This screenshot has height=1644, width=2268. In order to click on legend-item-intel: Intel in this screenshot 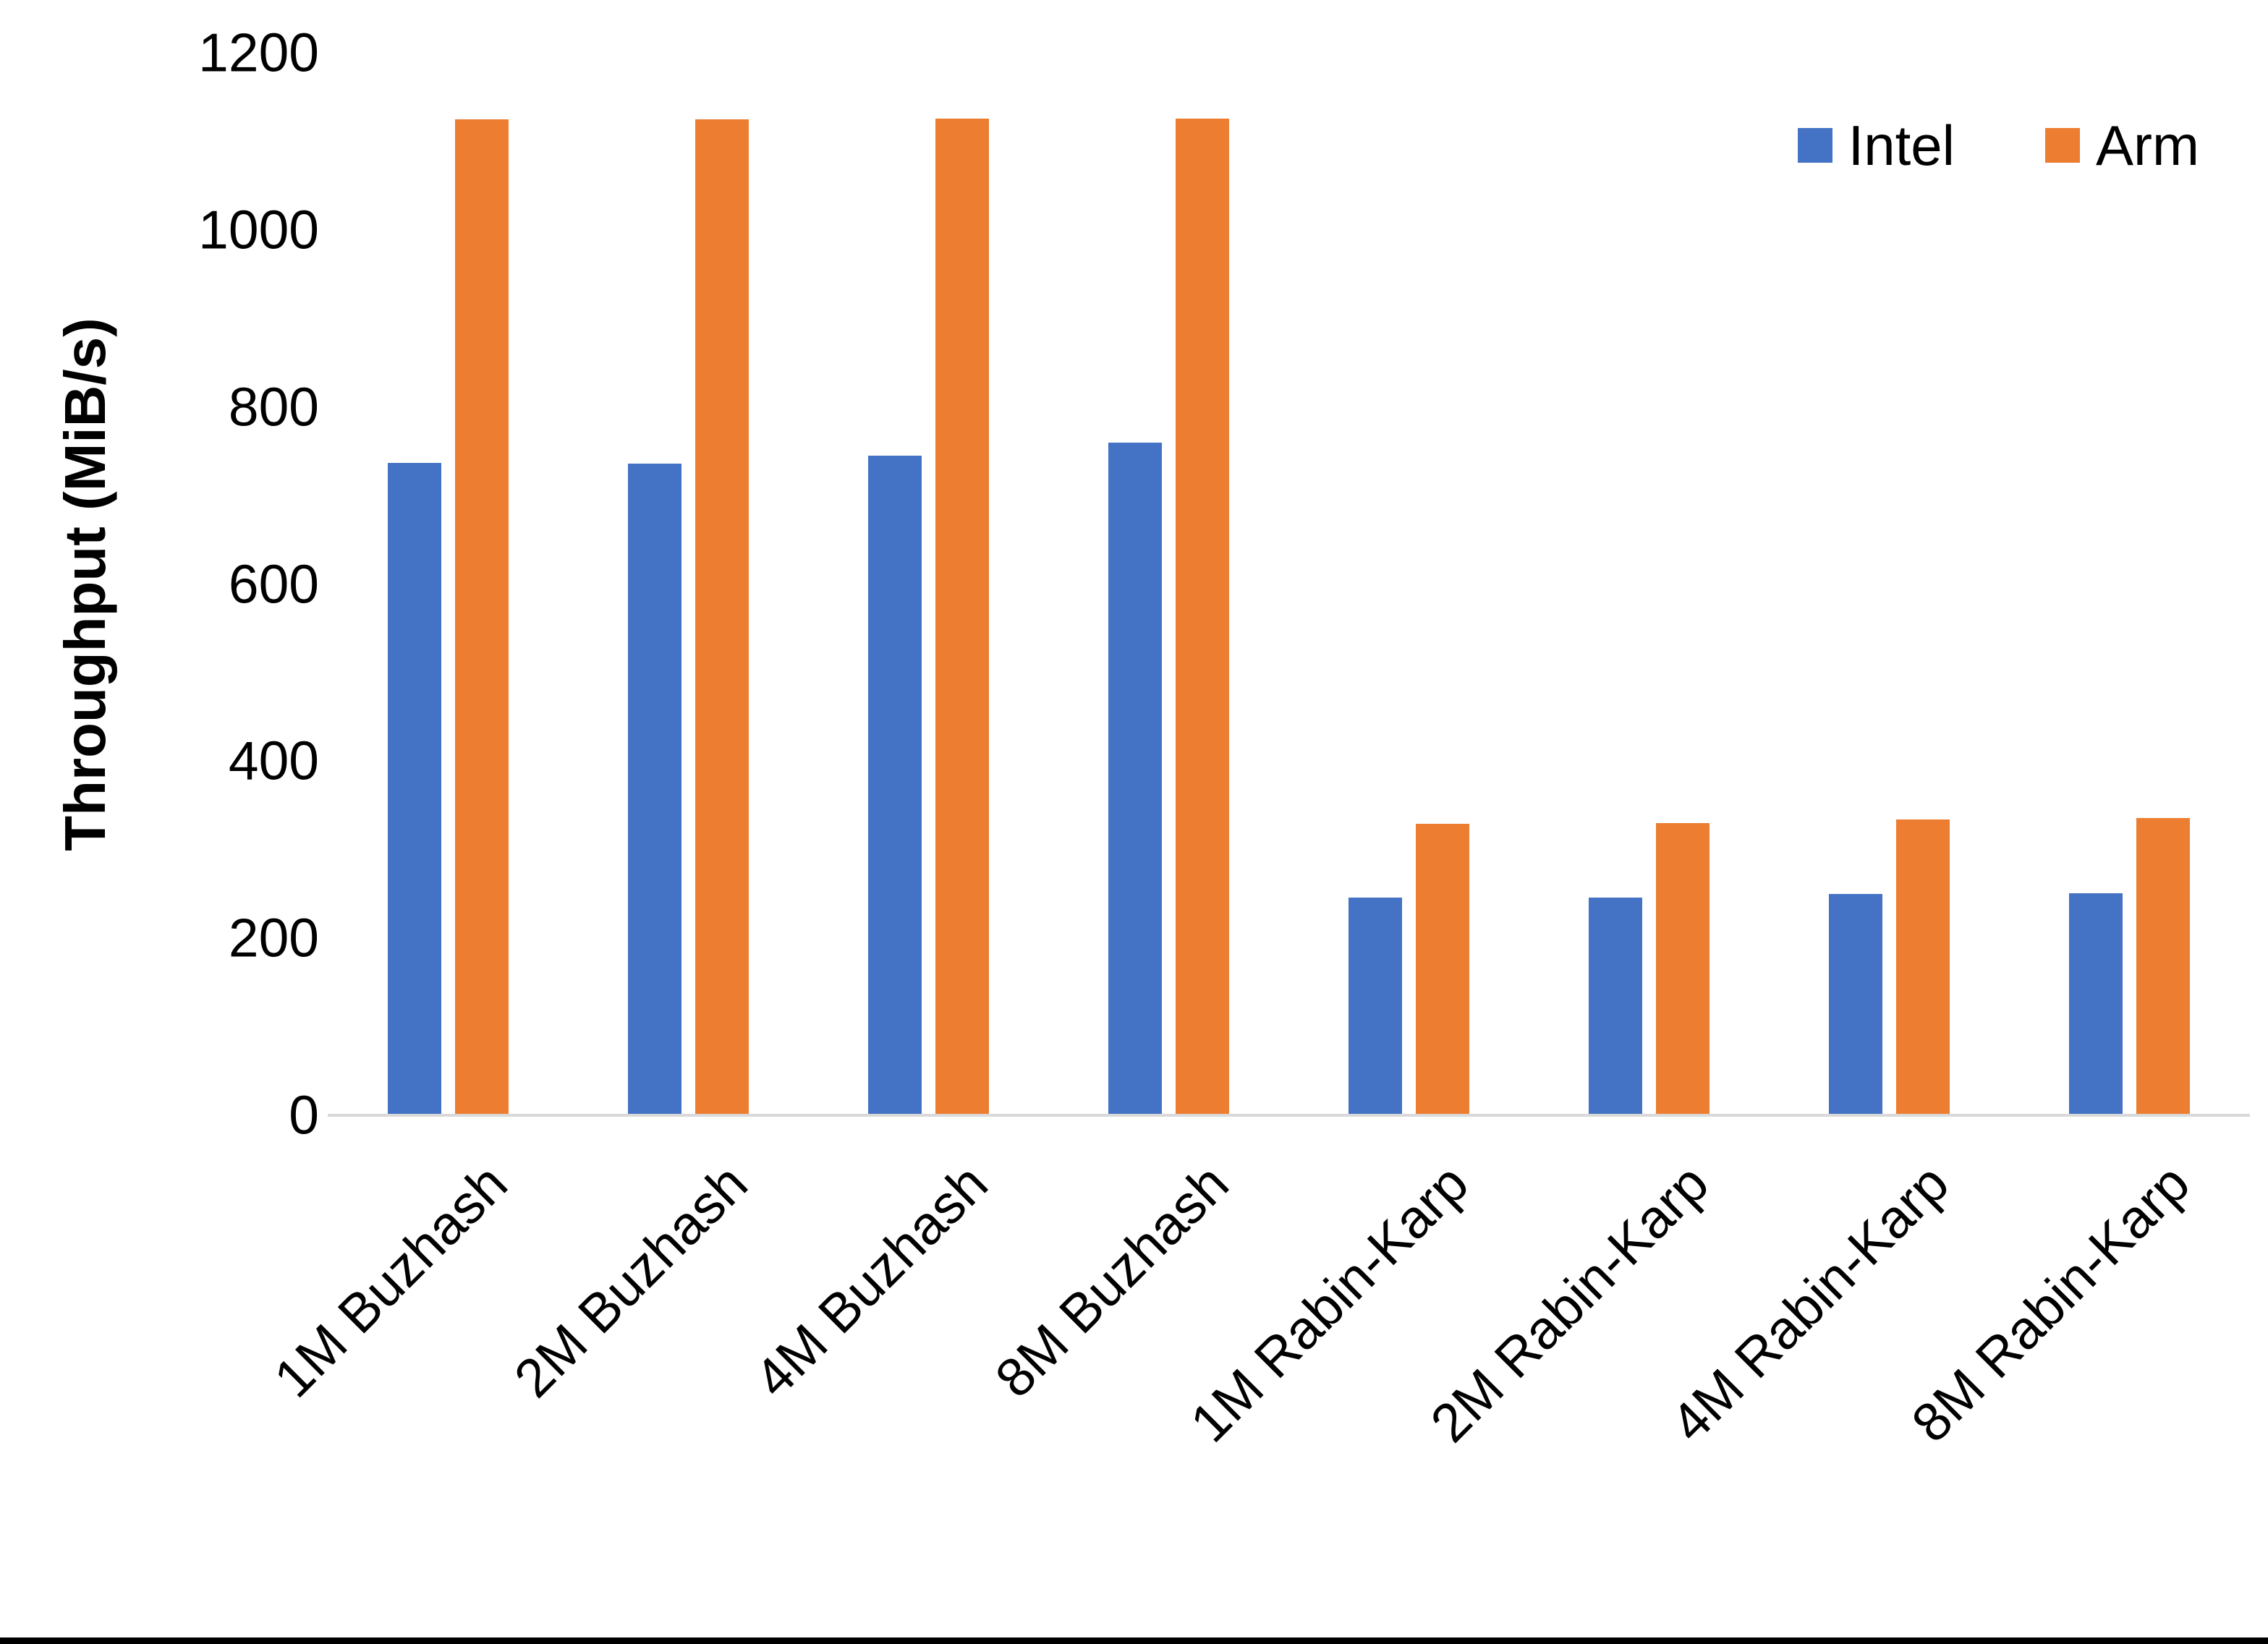, I will do `click(1876, 145)`.